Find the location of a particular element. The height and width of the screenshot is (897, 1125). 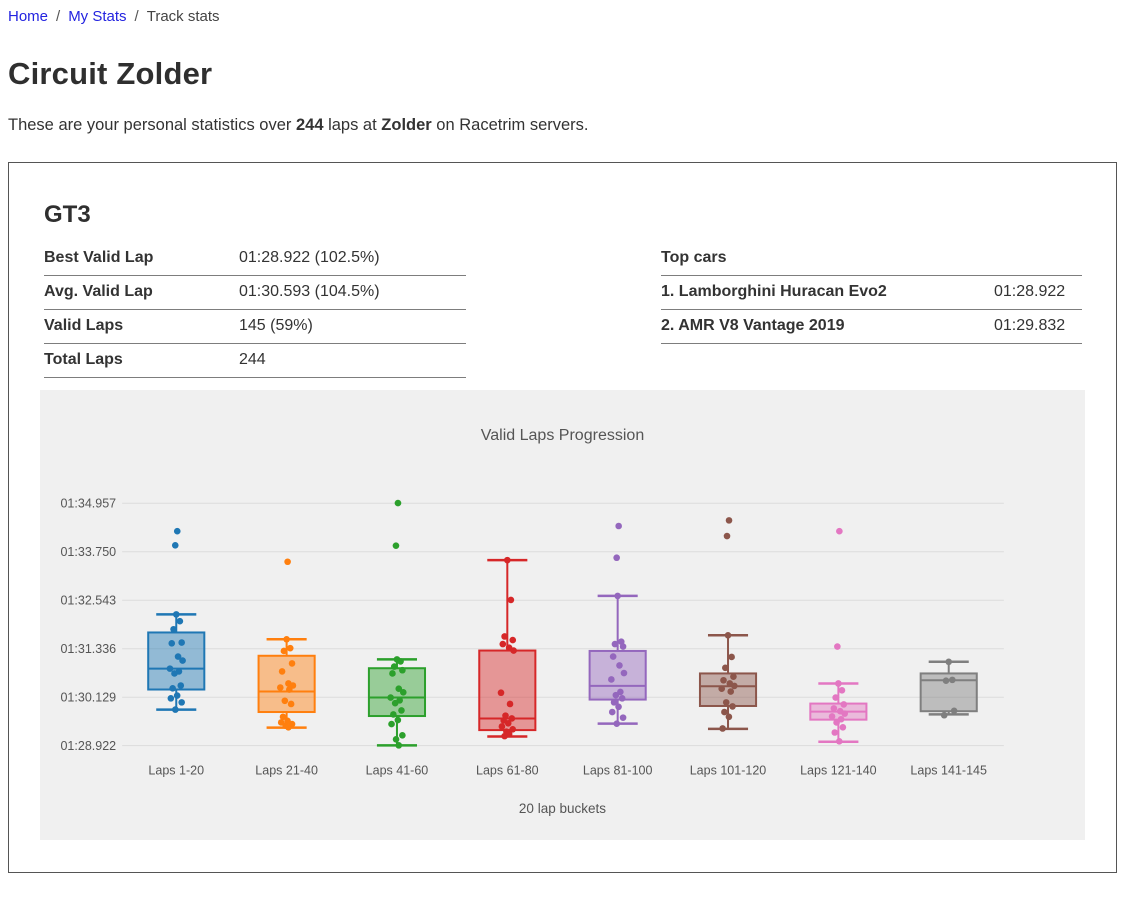

breadcrumb-link-home: Home is located at coordinates (28, 16).